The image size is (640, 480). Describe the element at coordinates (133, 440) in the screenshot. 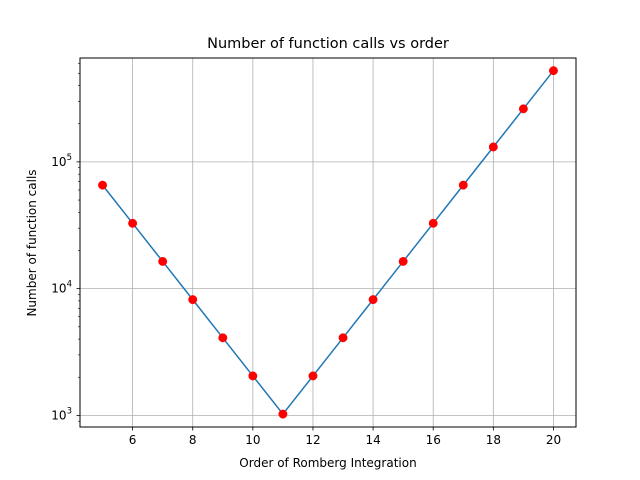

I see `x-tick-label: 6` at that location.